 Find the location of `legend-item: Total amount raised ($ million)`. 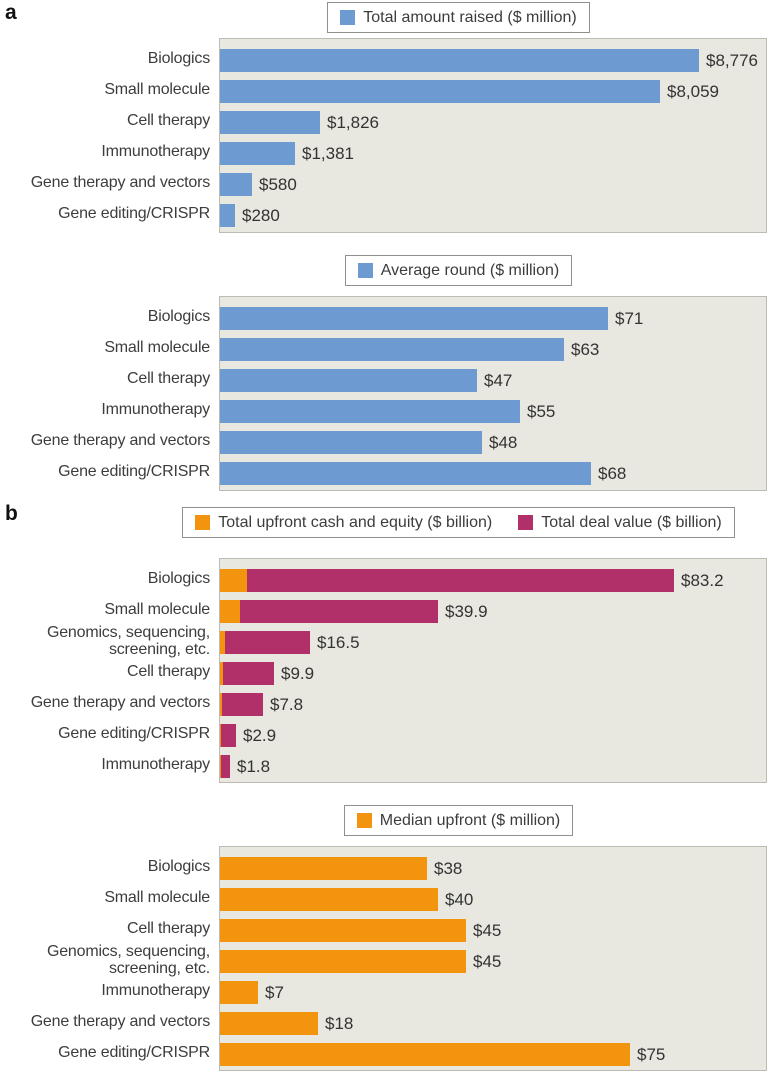

legend-item: Total amount raised ($ million) is located at coordinates (458, 17).